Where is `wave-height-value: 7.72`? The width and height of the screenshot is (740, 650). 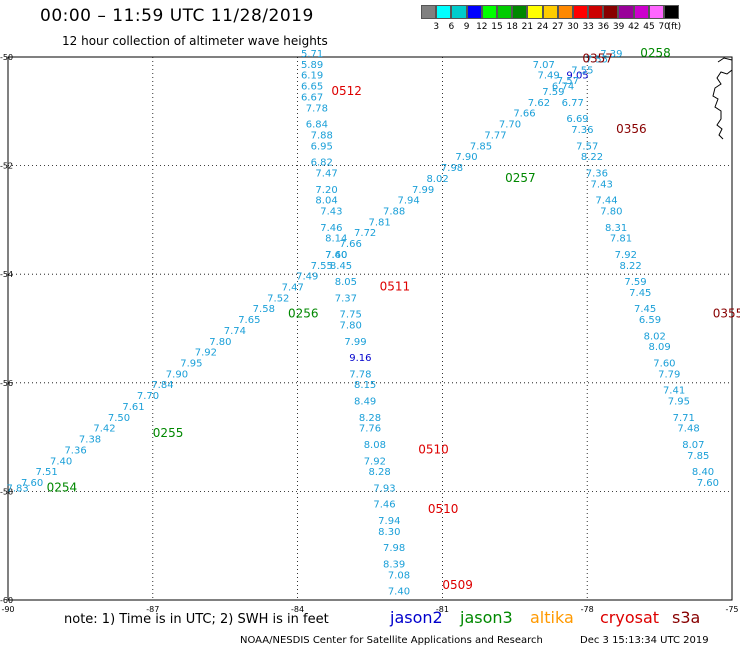 wave-height-value: 7.72 is located at coordinates (365, 233).